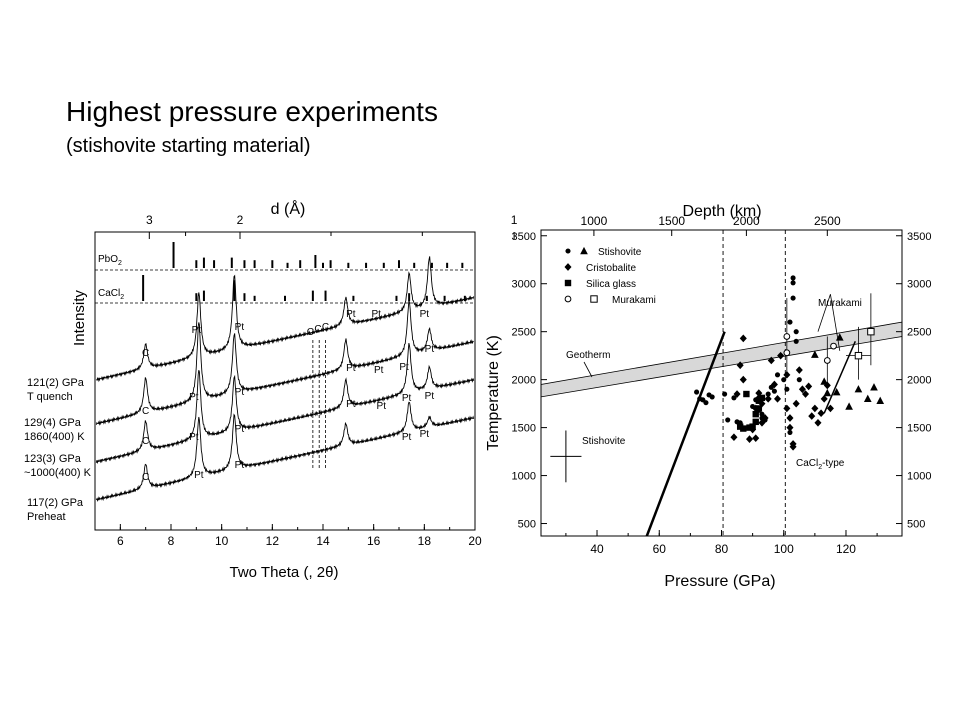 The width and height of the screenshot is (960, 720). Describe the element at coordinates (919, 477) in the screenshot. I see `pt-y-tick-label-right: 1000` at that location.